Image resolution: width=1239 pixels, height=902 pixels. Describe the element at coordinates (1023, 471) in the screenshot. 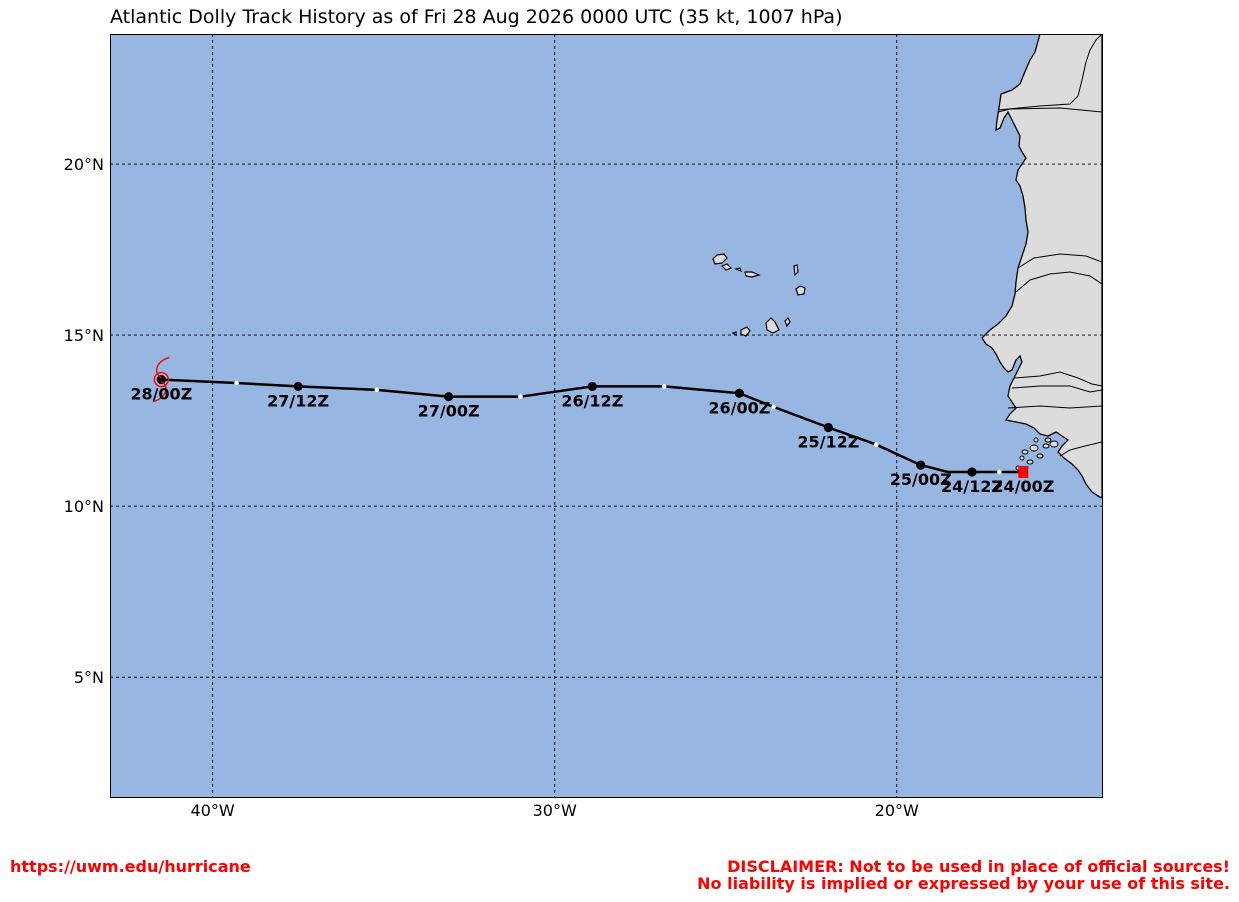

I see `genesis-marker` at that location.